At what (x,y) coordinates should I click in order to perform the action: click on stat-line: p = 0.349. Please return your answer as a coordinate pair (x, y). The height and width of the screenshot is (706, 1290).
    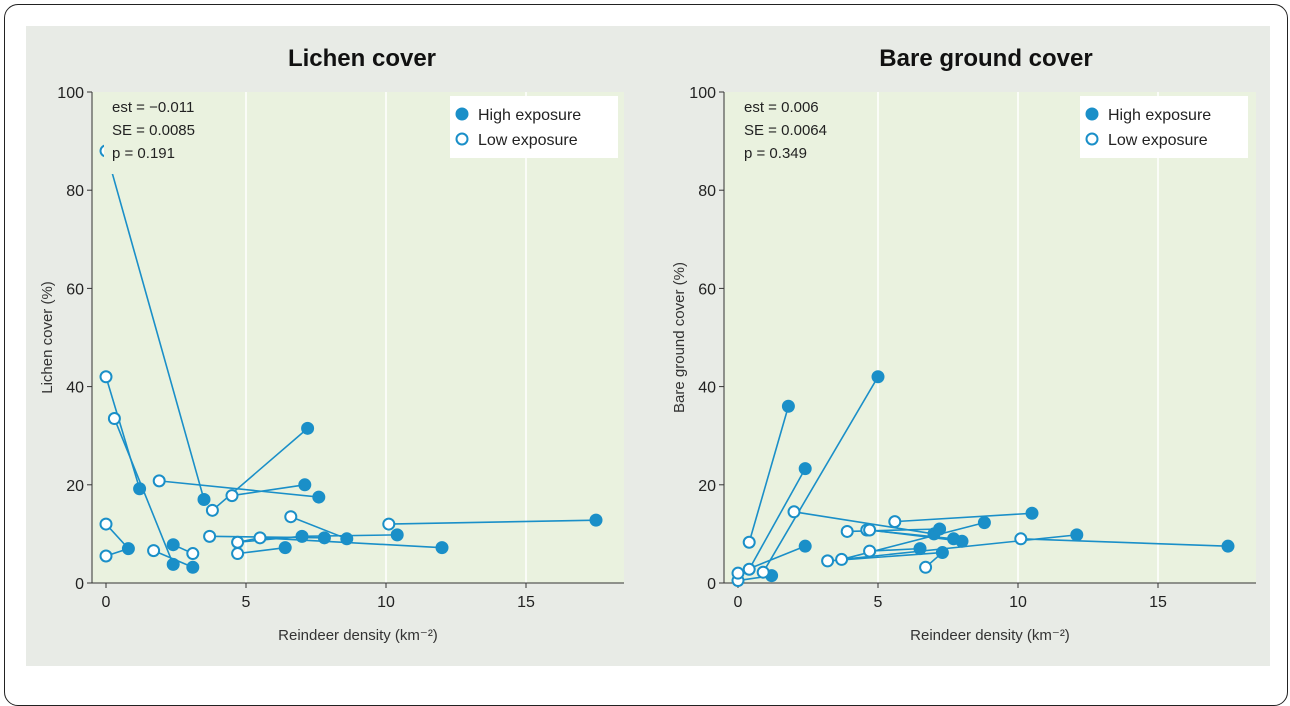
    Looking at the image, I should click on (775, 153).